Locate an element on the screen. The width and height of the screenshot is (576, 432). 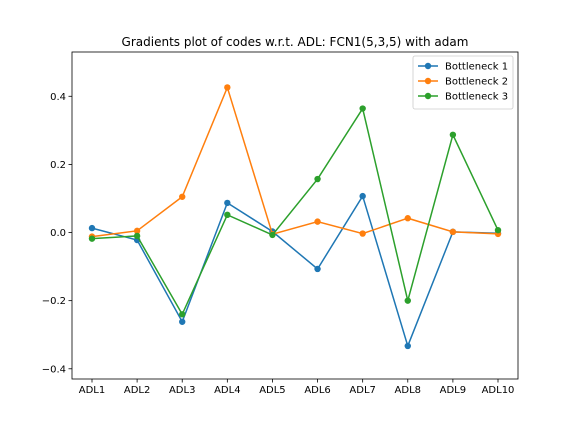
x-tick-label: ADL2 is located at coordinates (137, 390).